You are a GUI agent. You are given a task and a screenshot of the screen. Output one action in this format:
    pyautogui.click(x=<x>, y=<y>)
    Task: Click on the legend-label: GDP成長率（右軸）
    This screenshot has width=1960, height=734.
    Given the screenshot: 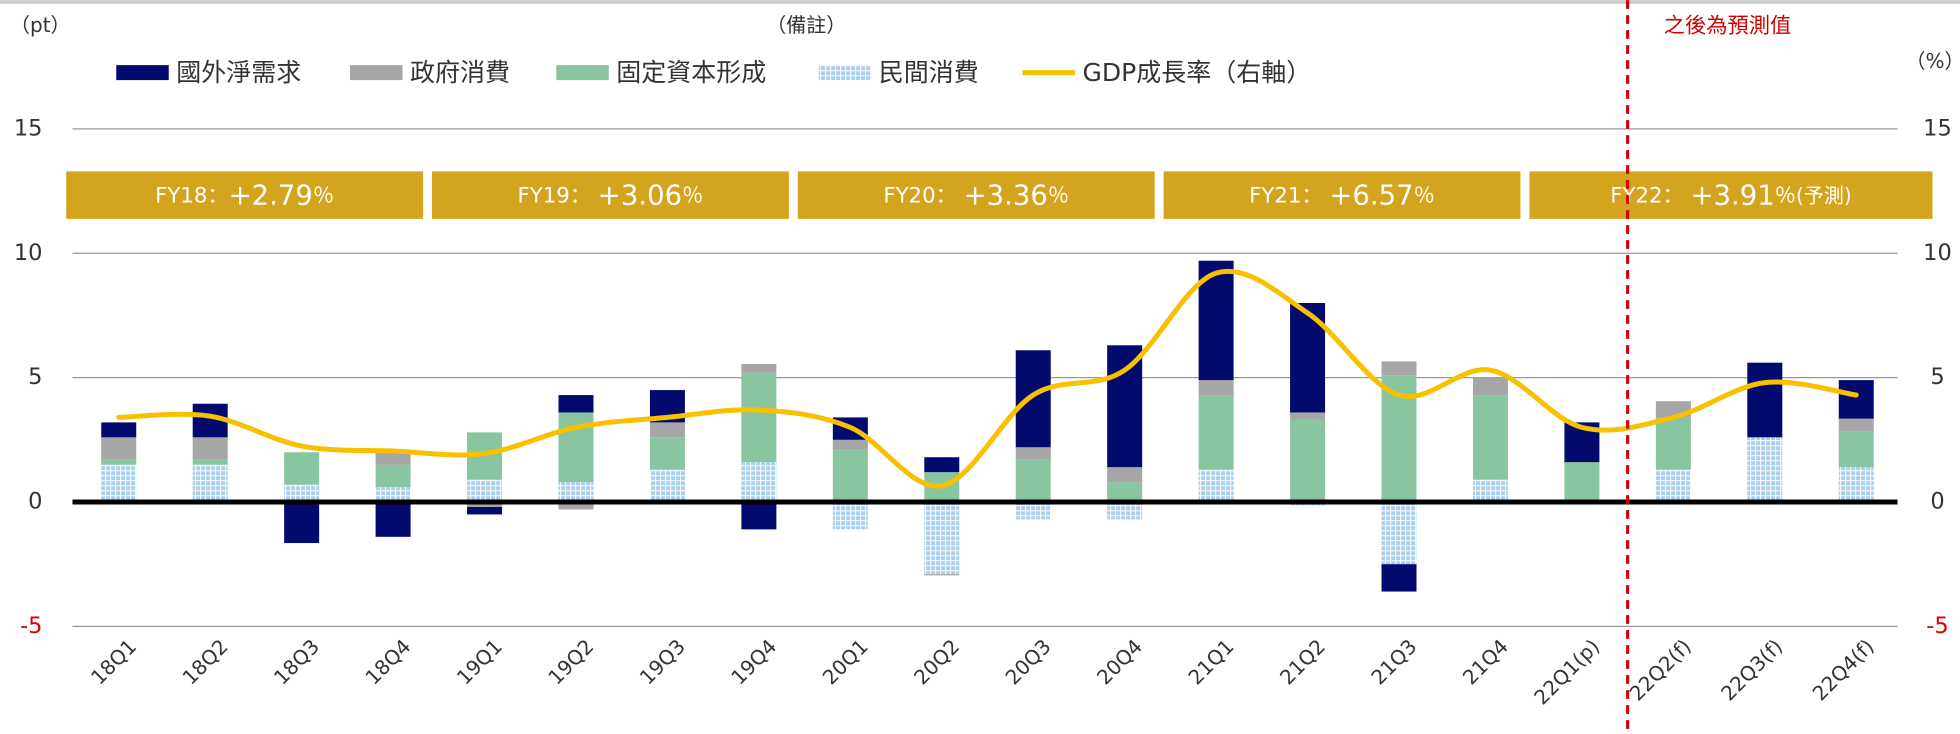 What is the action you would take?
    pyautogui.click(x=1197, y=72)
    